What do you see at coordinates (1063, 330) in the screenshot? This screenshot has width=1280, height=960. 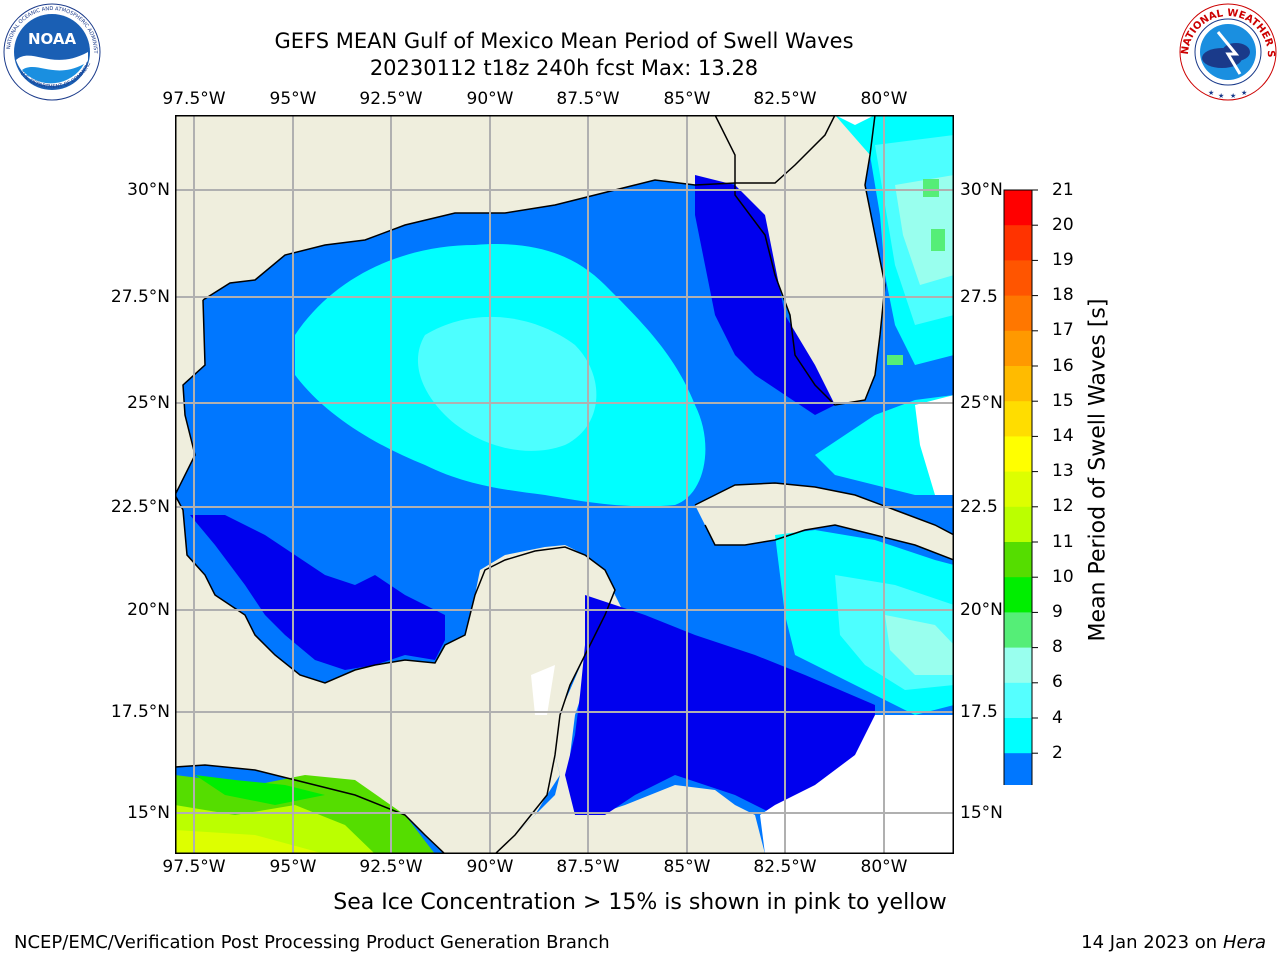 I see `colorbar-tick: 17` at bounding box center [1063, 330].